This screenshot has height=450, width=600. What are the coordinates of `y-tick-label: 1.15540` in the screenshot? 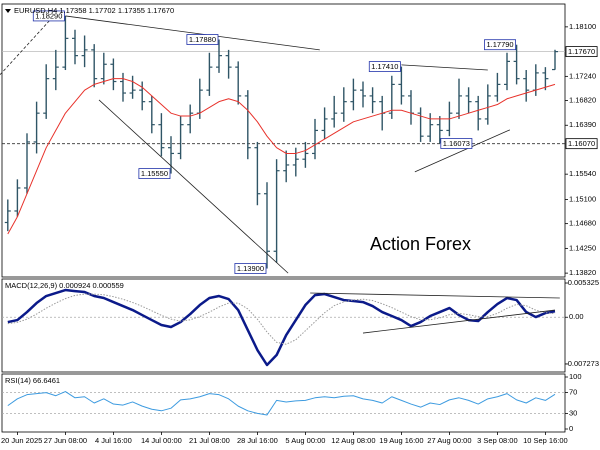 It's located at (582, 173).